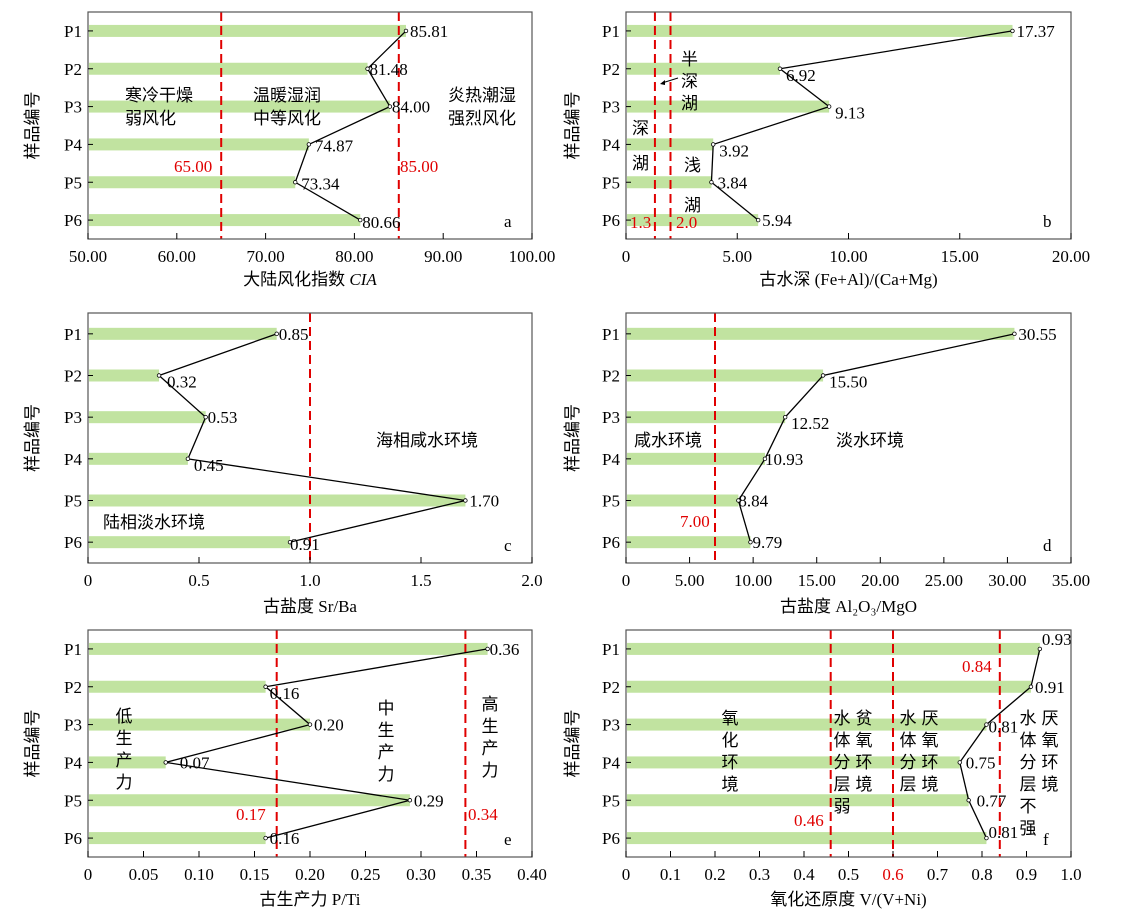 This screenshot has width=1131, height=917. What do you see at coordinates (753, 501) in the screenshot?
I see `value-label: 8.84` at bounding box center [753, 501].